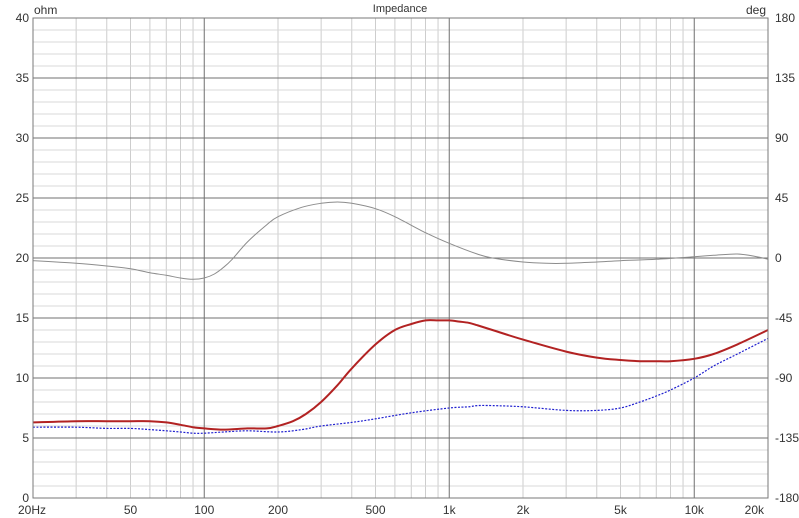 This screenshot has height=518, width=799. I want to click on x-tick-label: 10k, so click(695, 510).